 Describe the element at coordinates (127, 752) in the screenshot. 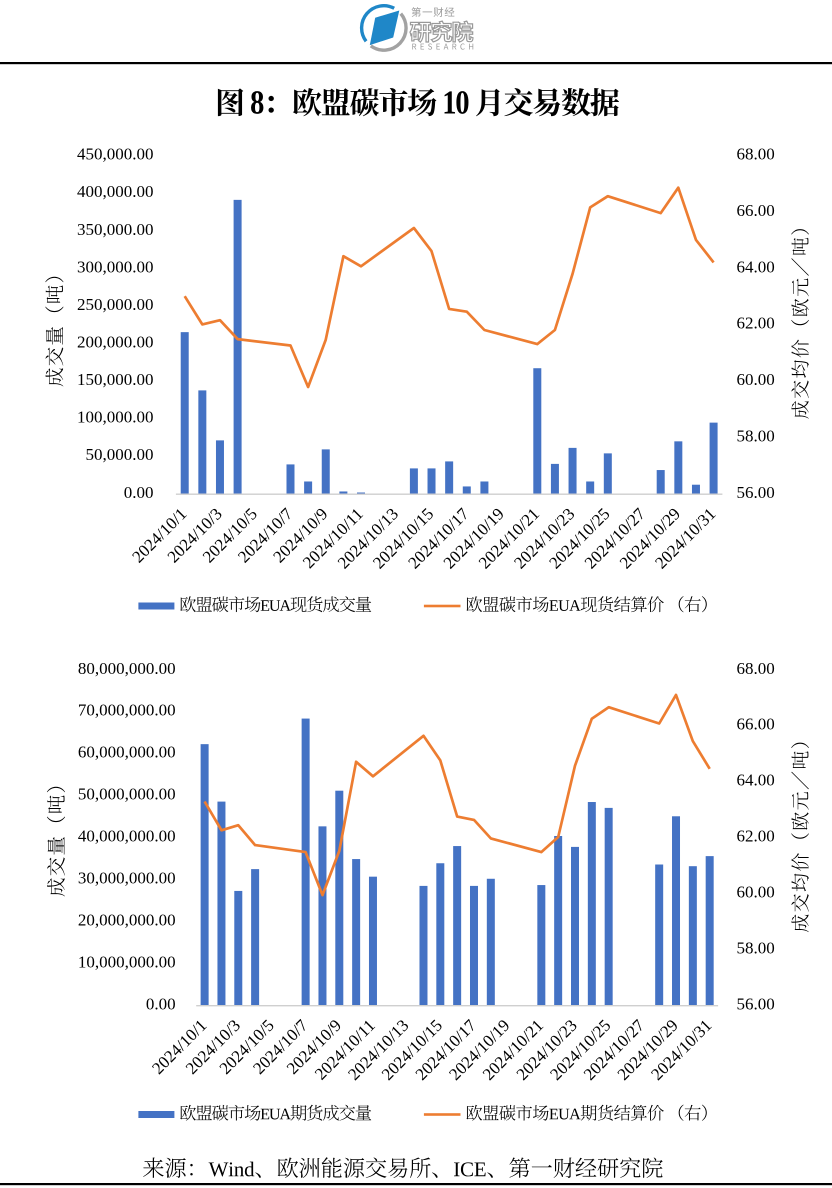

I see `svg-text: 60,000,000.00` at that location.